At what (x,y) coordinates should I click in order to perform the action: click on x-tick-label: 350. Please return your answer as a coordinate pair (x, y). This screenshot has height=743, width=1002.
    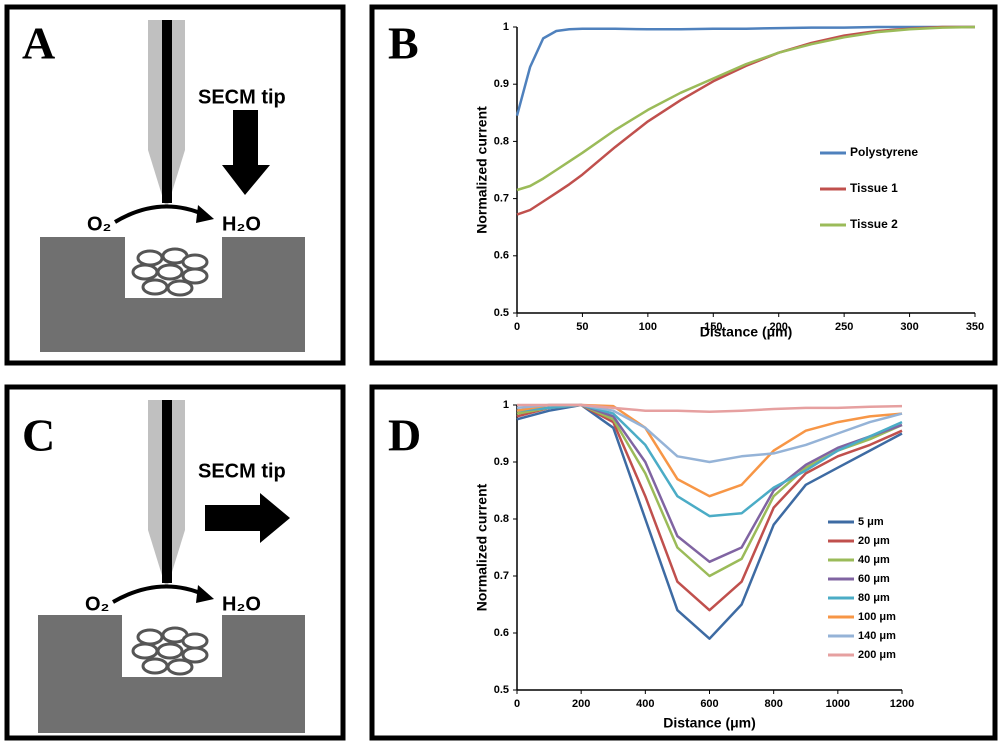
    Looking at the image, I should click on (975, 327).